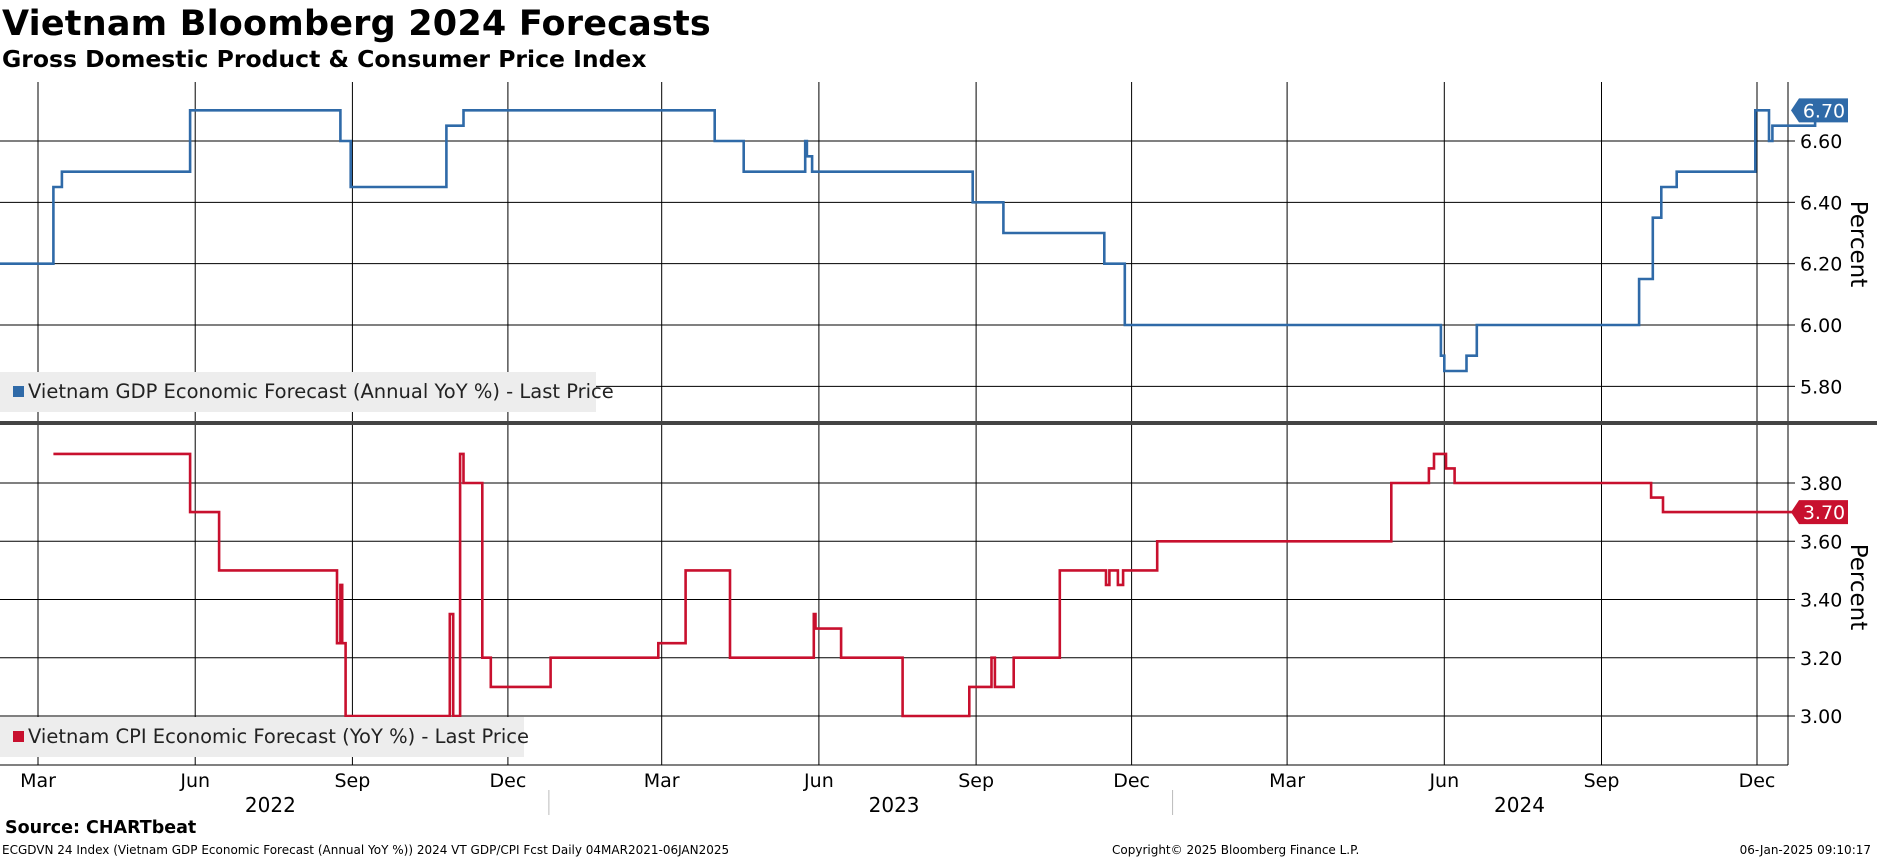  What do you see at coordinates (1236, 850) in the screenshot?
I see `footer-copyright: Copyright© 2025 Bloomberg Finance L.P.` at bounding box center [1236, 850].